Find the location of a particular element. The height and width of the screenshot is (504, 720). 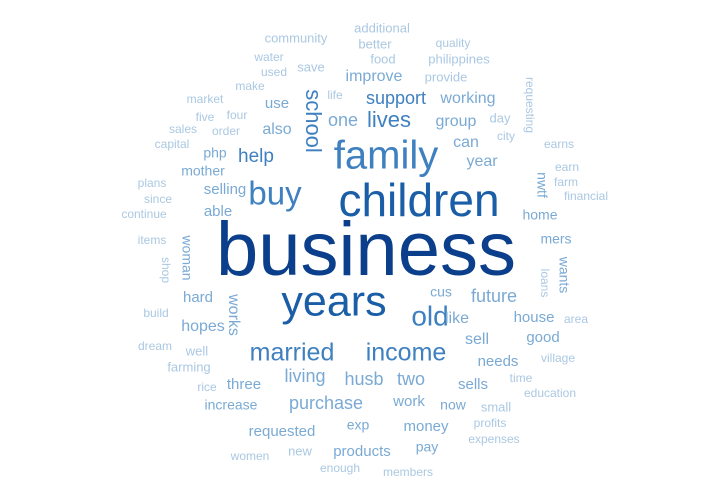

word-sells: sells is located at coordinates (473, 384).